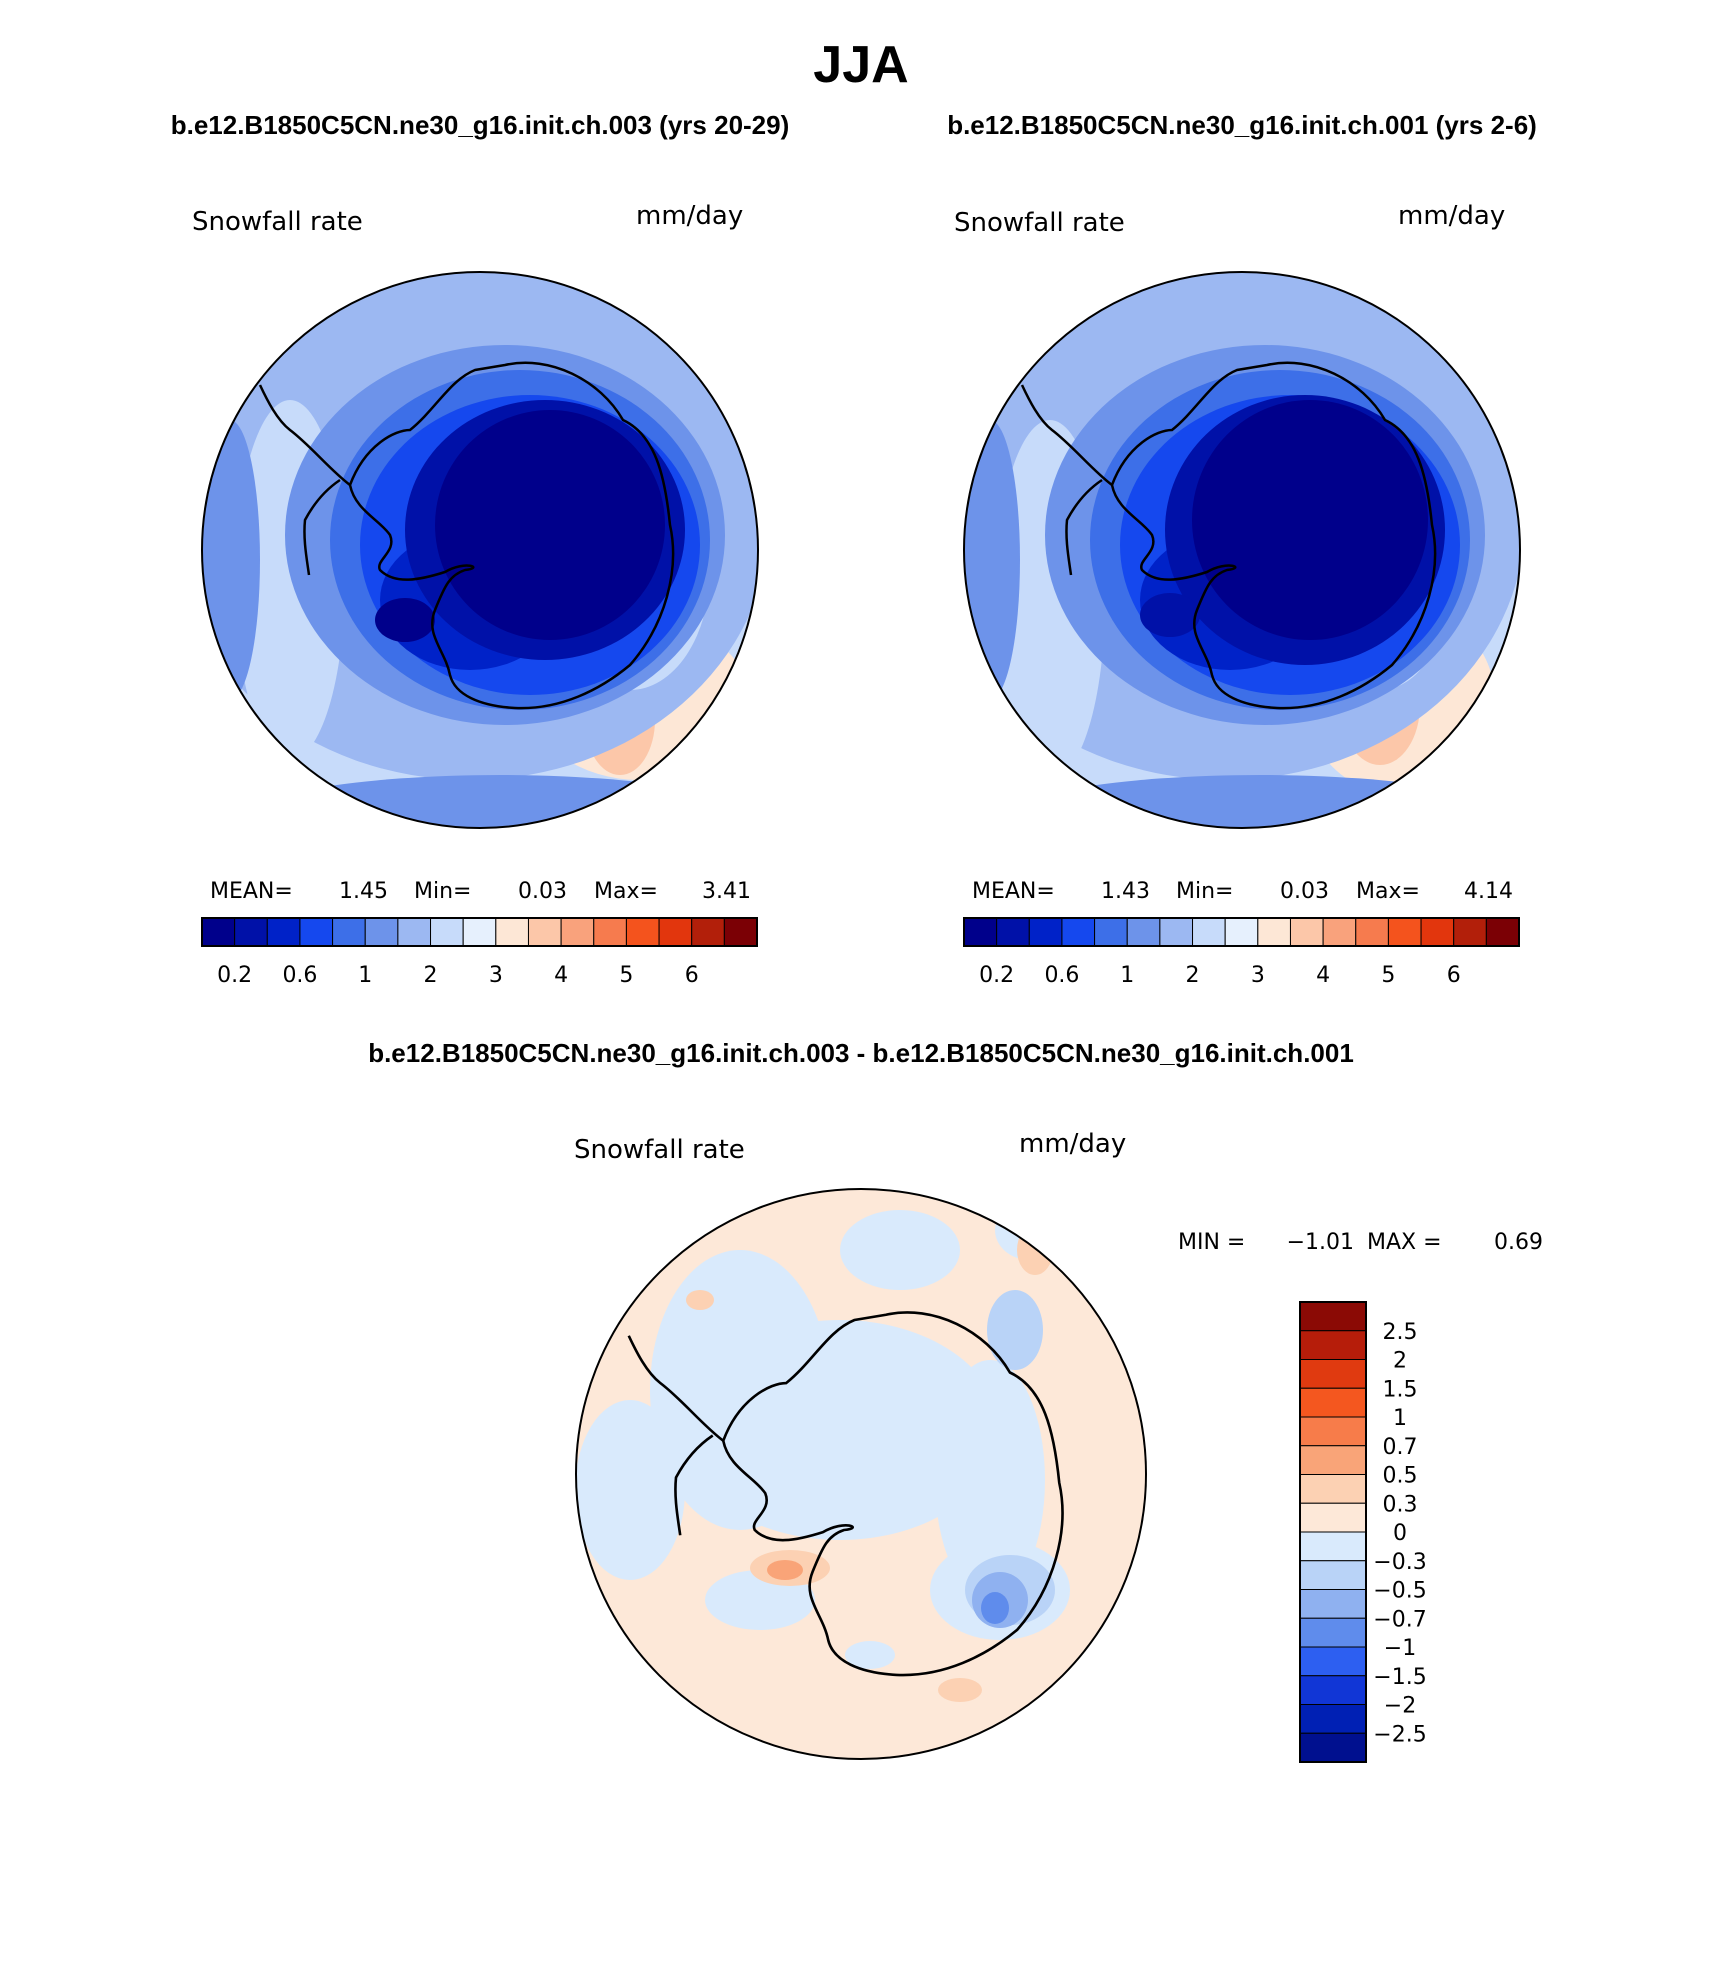 The width and height of the screenshot is (1710, 1969). I want to click on panel-right-colorbar-tick-label: 1, so click(1127, 975).